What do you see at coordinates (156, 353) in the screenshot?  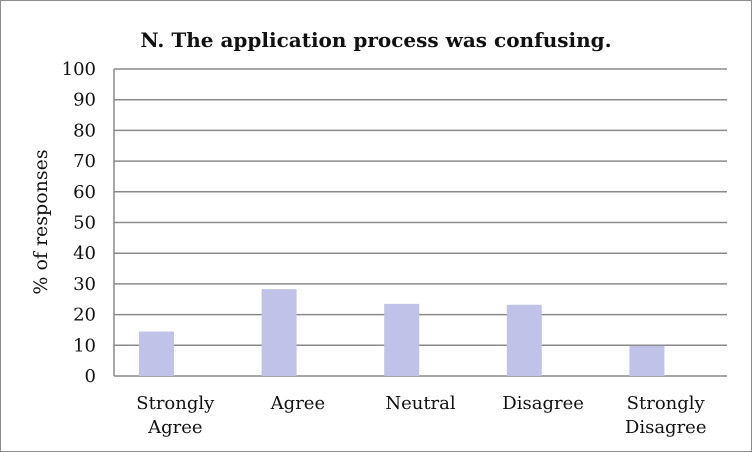 I see `bar-strongly-agree` at bounding box center [156, 353].